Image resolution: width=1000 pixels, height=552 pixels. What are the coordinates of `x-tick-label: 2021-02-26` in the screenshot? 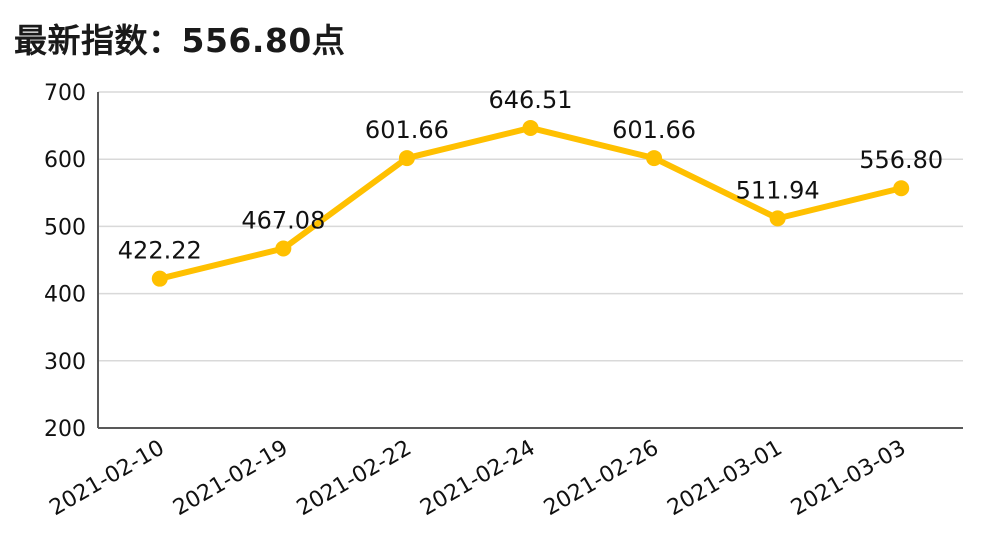 It's located at (601, 479).